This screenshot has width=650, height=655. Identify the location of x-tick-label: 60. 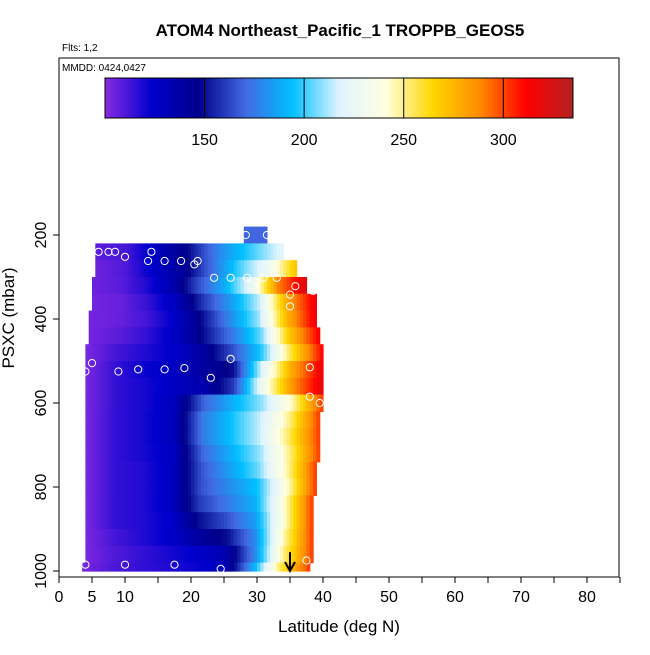
(455, 597).